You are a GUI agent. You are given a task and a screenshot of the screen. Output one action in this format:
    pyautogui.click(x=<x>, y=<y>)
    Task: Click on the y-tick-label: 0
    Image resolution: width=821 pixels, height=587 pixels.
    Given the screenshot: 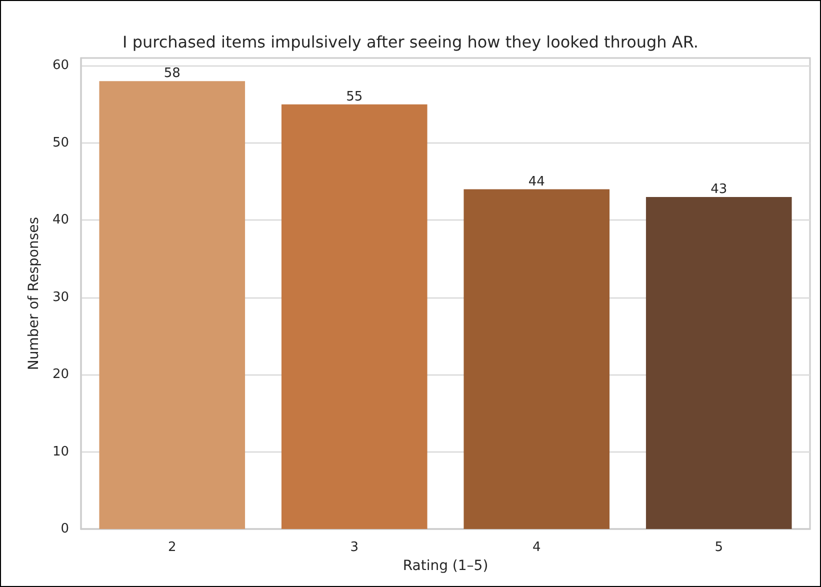 What is the action you would take?
    pyautogui.click(x=64, y=529)
    